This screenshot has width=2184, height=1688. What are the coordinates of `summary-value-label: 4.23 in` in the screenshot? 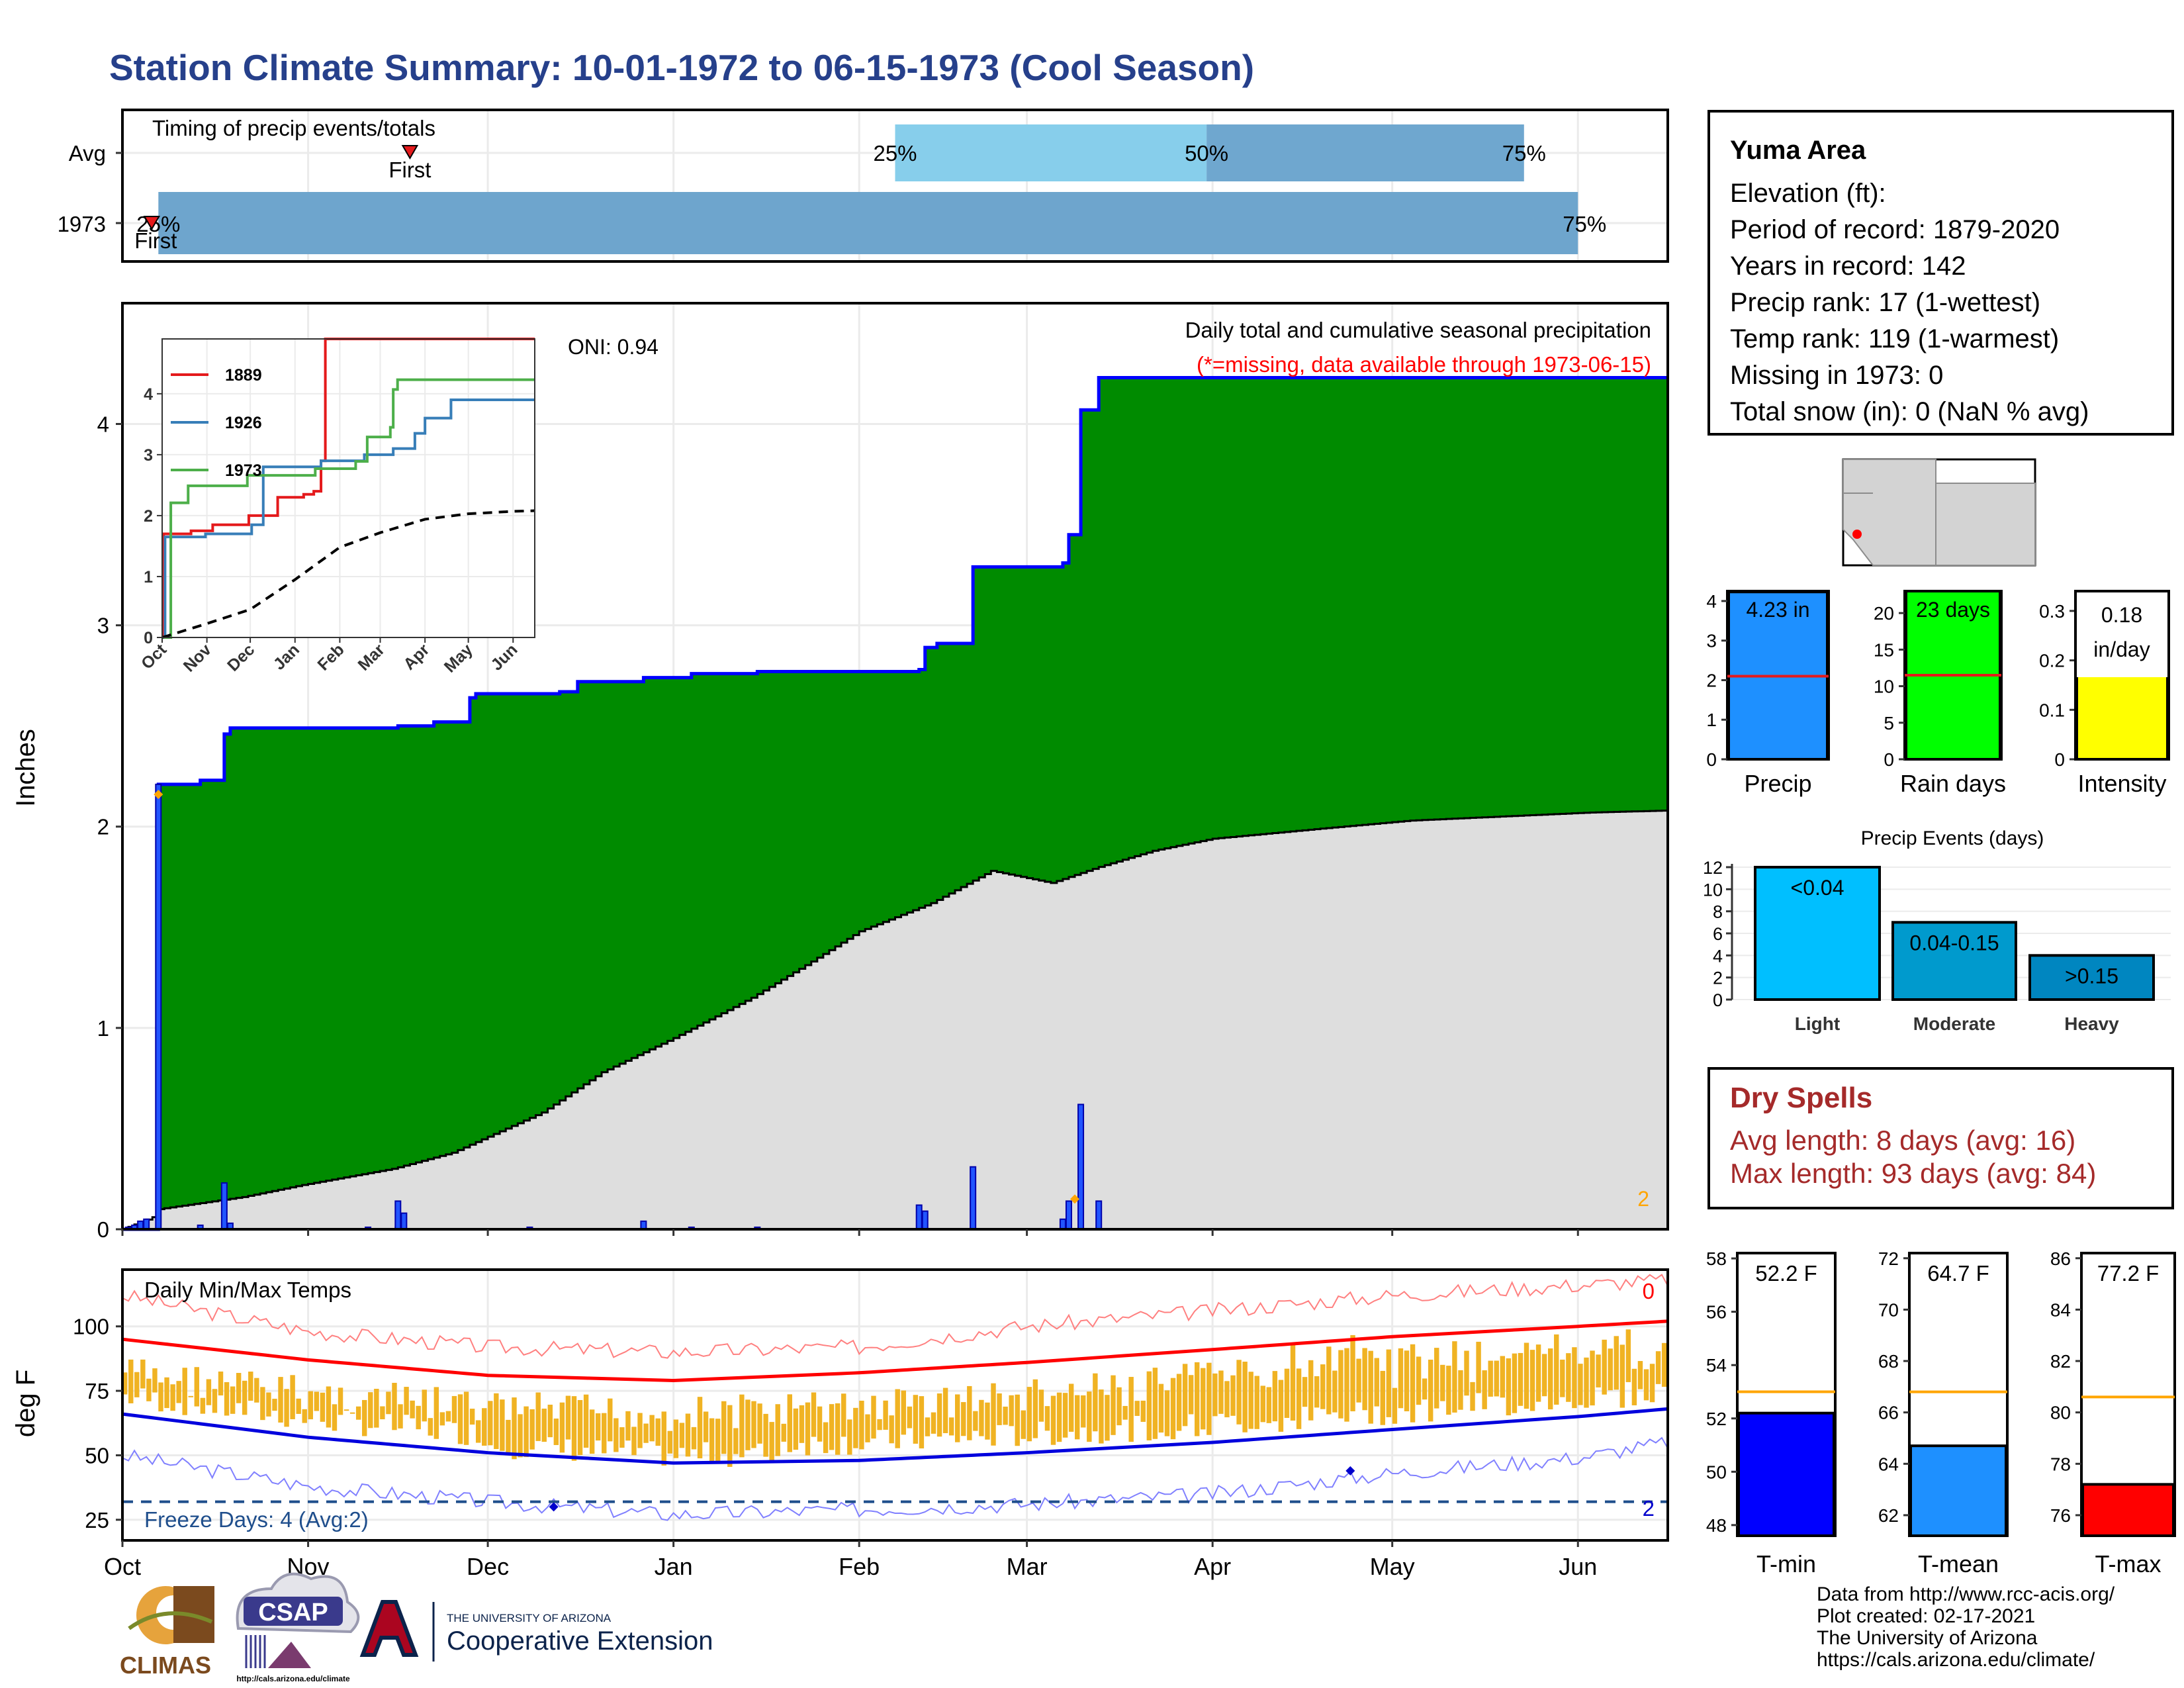 It's located at (1777, 610).